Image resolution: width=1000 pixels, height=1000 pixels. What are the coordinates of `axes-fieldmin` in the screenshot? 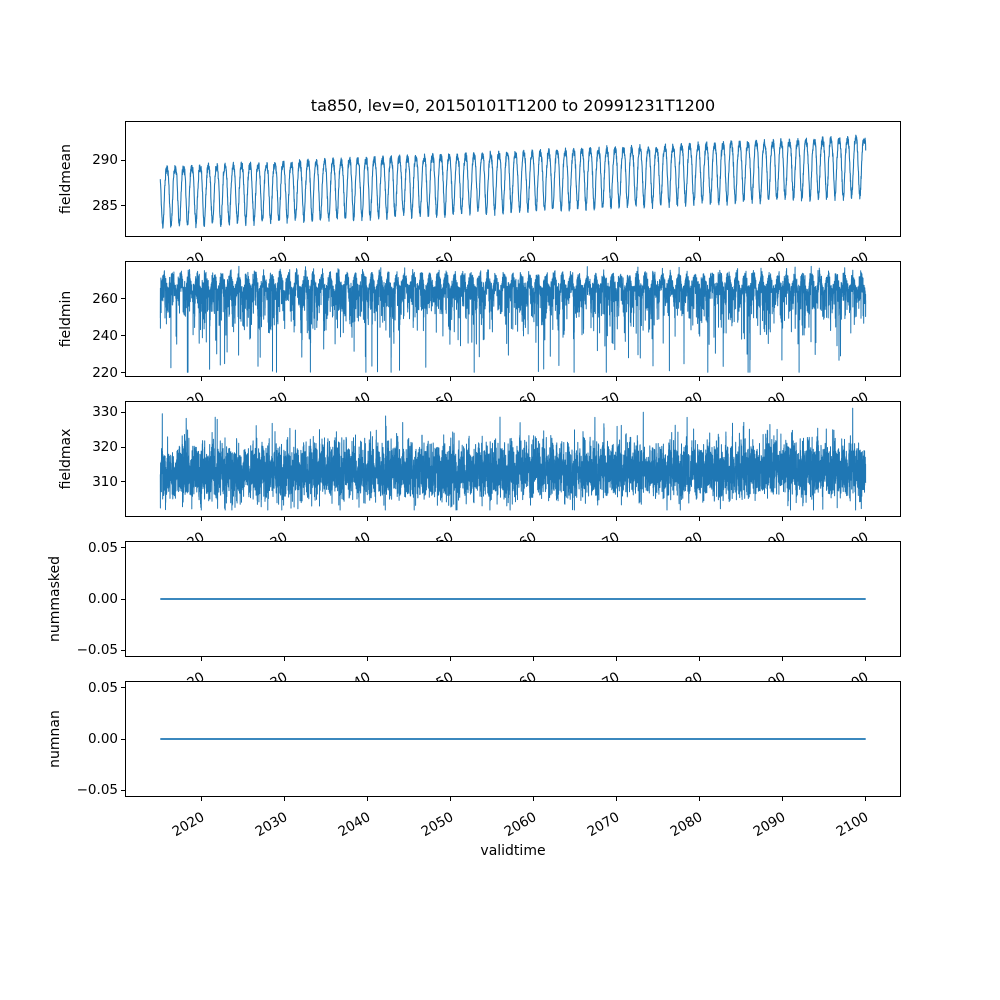 It's located at (513, 319).